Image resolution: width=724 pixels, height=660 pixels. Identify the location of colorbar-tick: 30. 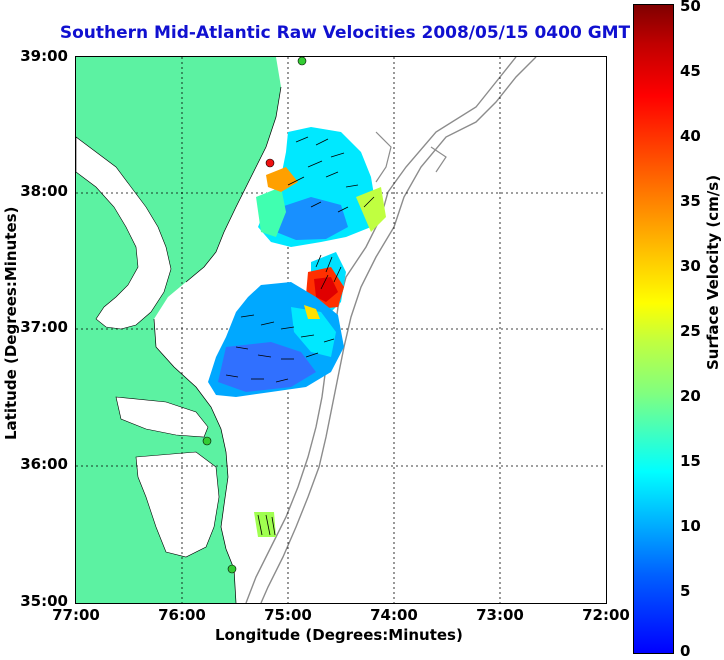
(690, 266).